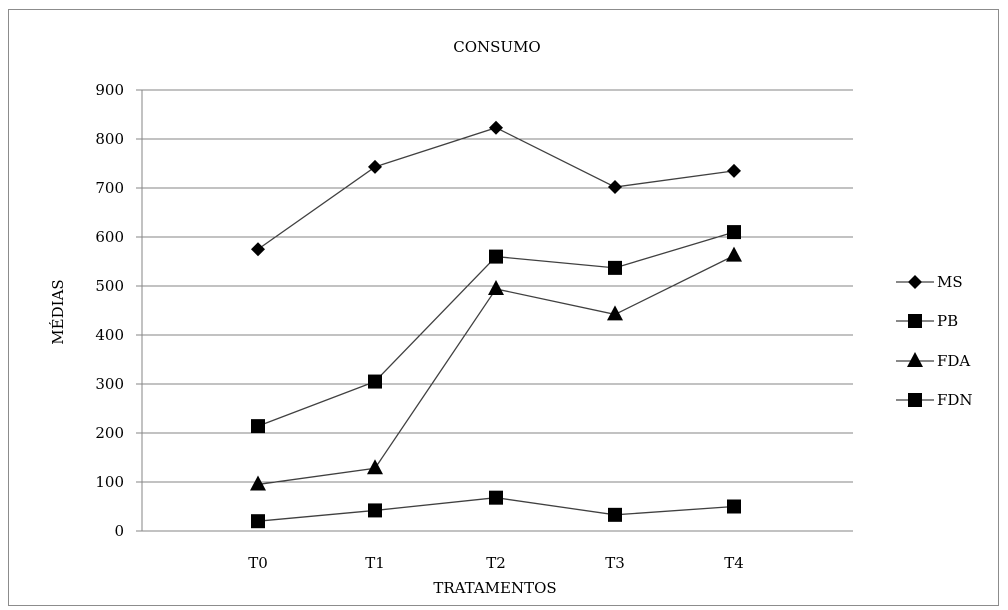  I want to click on data-point-ms-t4, so click(734, 170).